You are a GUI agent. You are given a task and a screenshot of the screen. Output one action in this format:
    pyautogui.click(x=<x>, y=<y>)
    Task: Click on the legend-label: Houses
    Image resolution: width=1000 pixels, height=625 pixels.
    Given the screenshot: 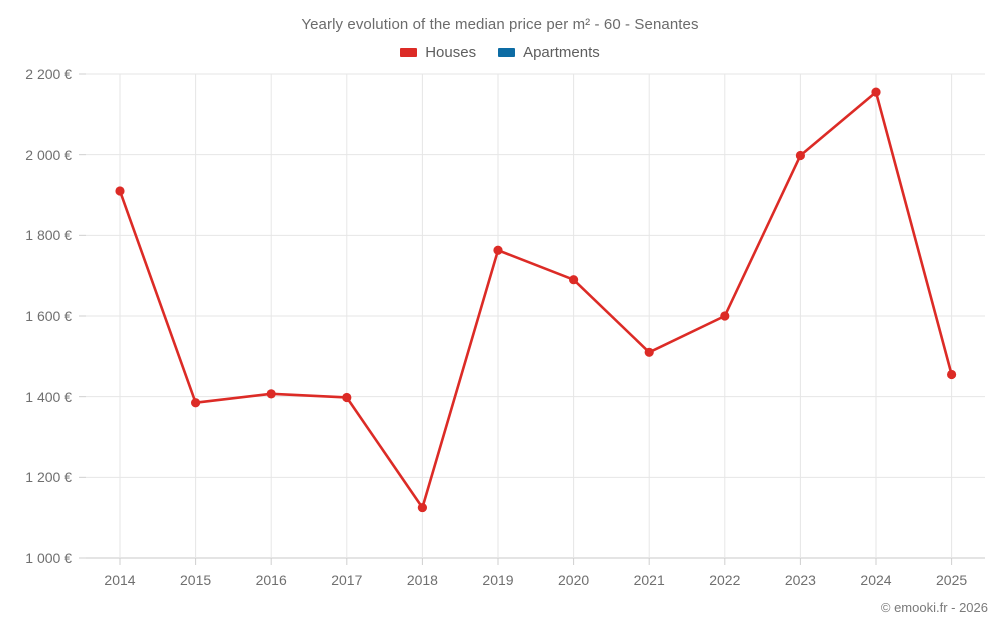 What is the action you would take?
    pyautogui.click(x=451, y=52)
    